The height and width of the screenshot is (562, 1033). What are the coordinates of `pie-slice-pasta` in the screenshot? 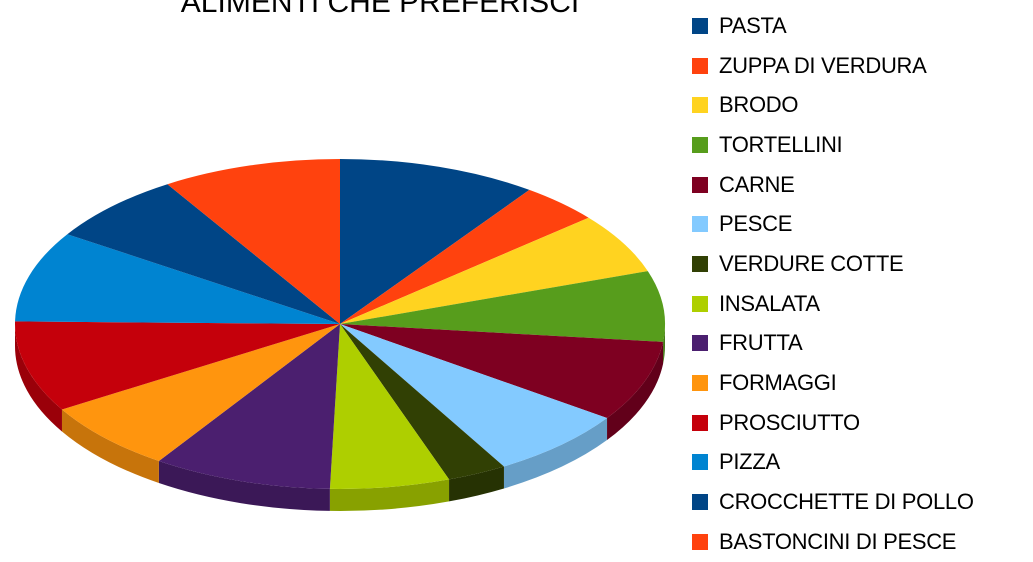 It's located at (435, 241).